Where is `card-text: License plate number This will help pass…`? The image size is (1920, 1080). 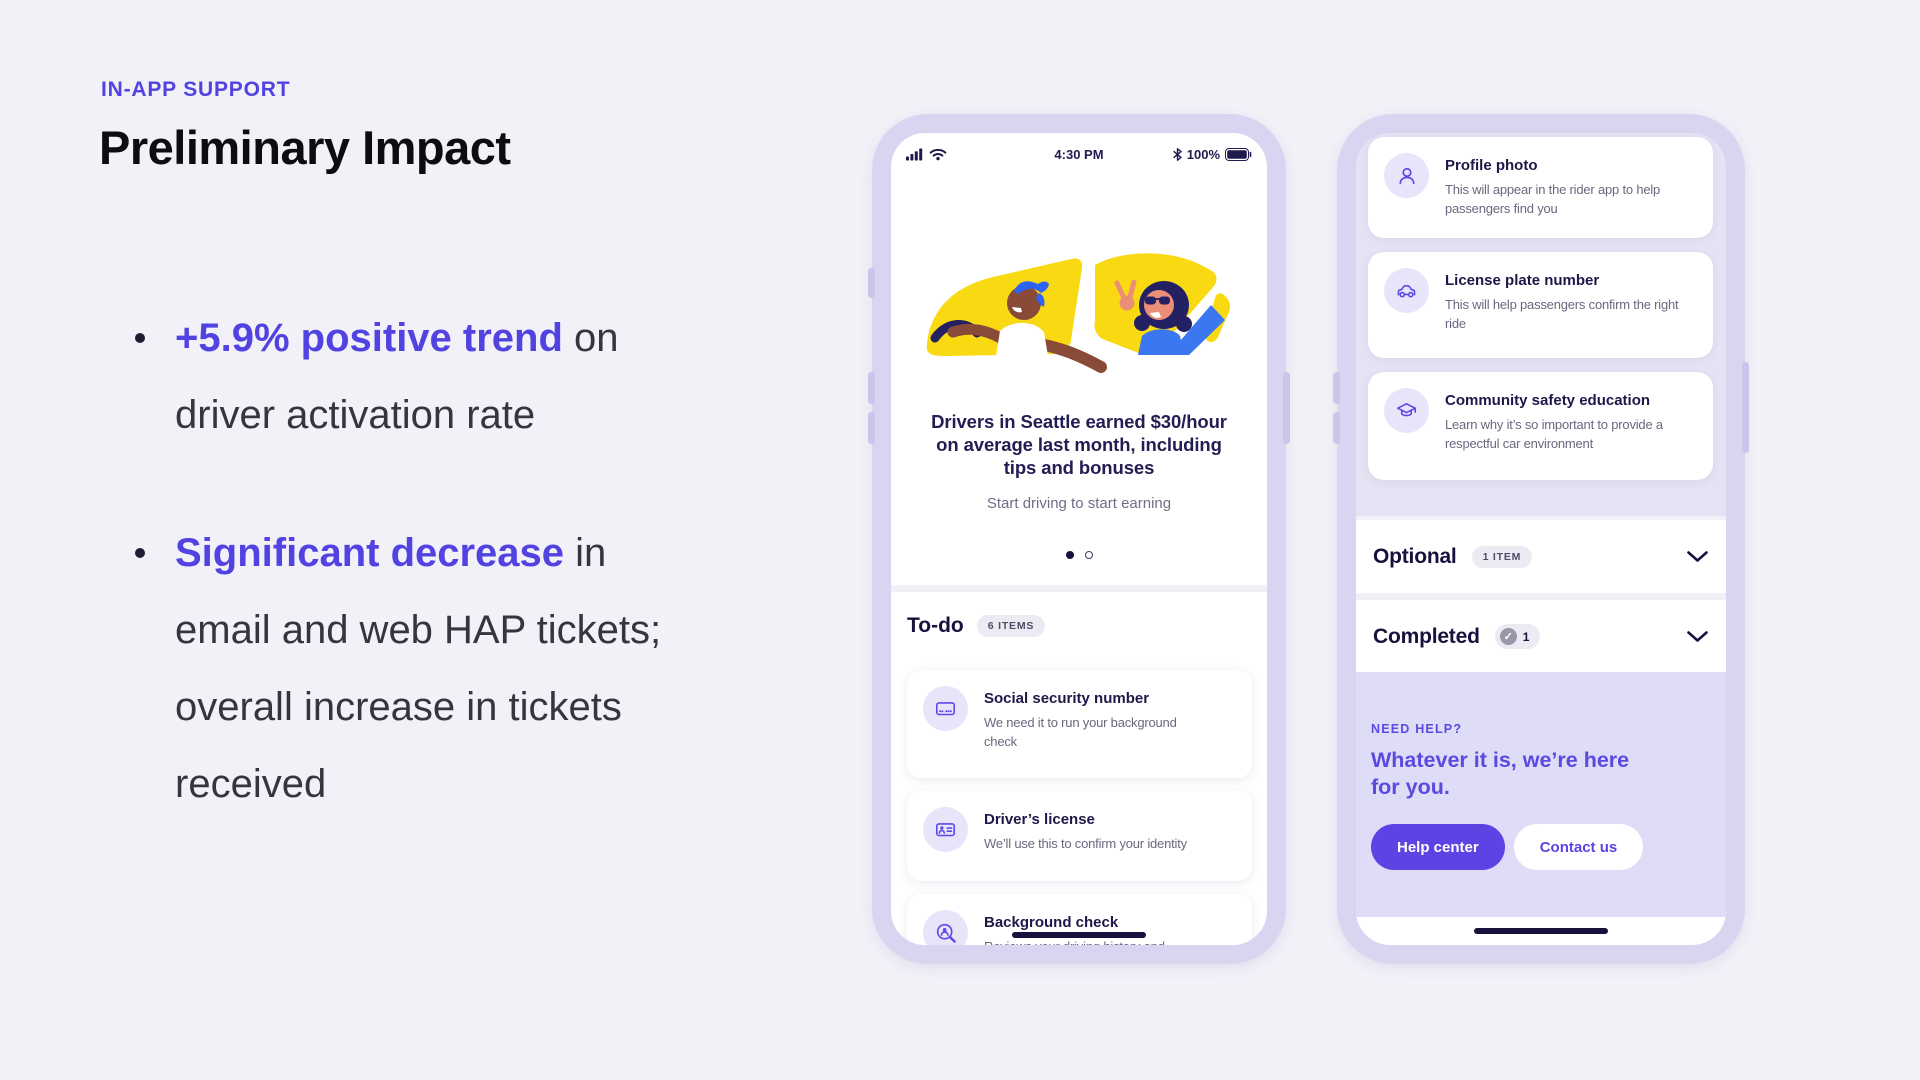 card-text: License plate number This will help pass… is located at coordinates (1570, 305).